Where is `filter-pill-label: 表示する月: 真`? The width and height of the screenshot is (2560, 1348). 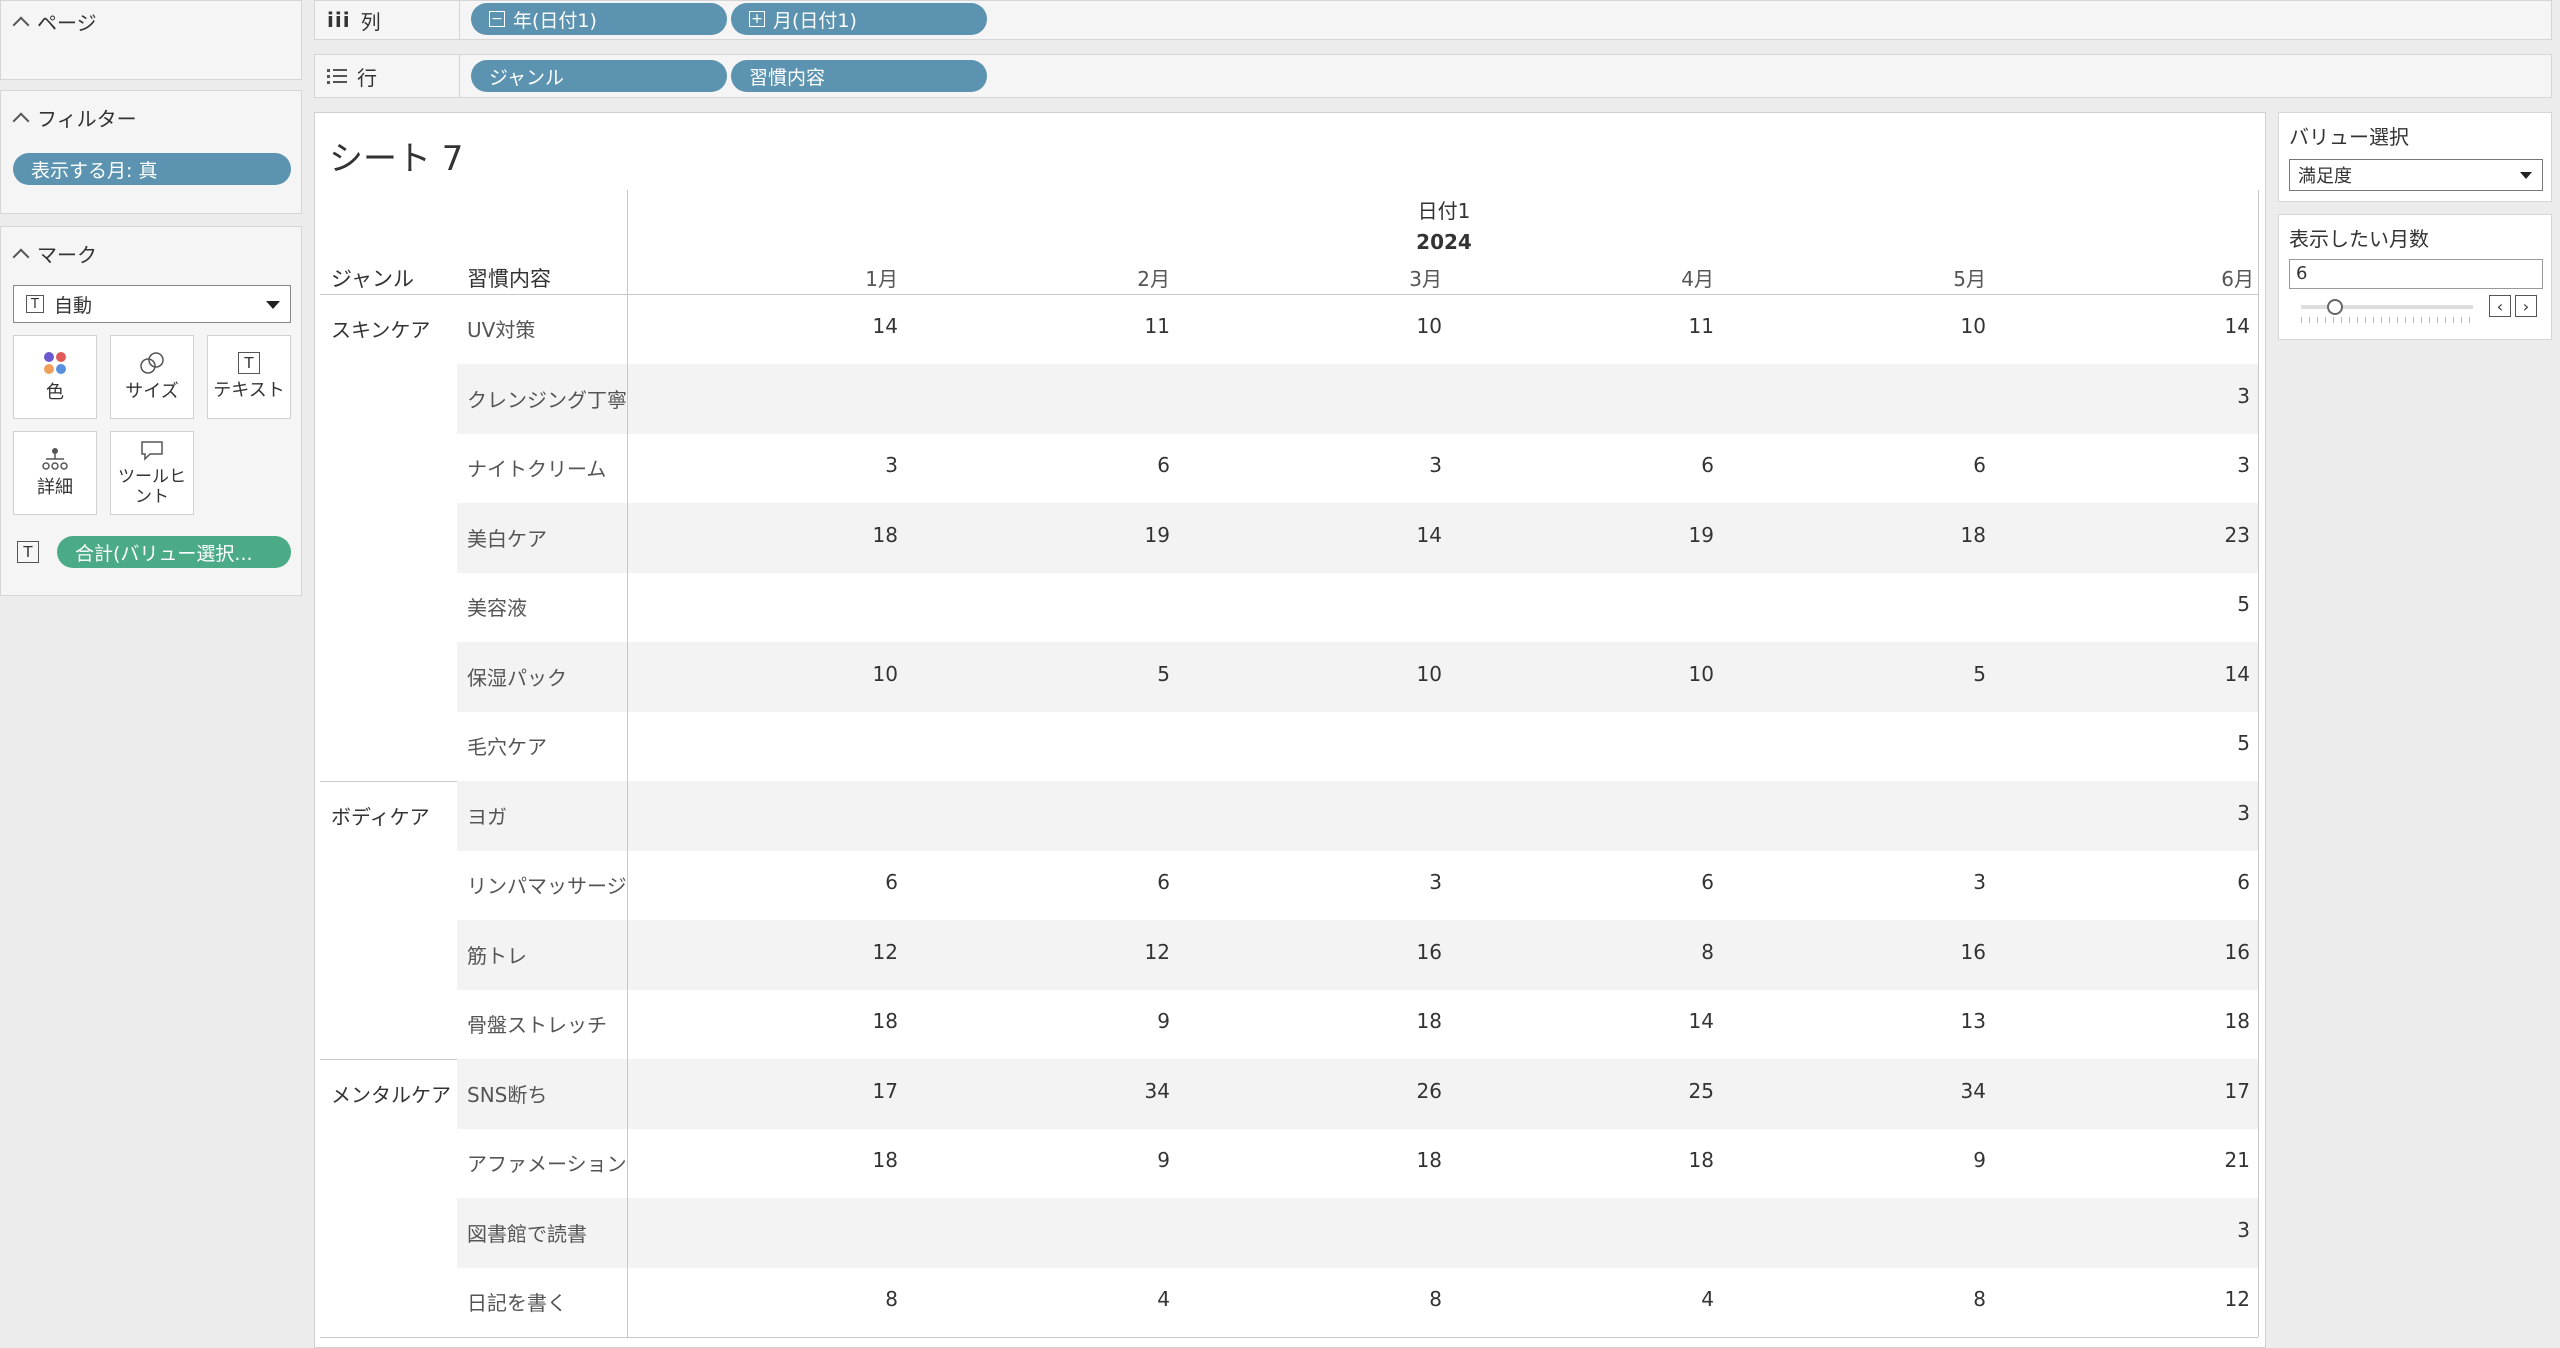 filter-pill-label: 表示する月: 真 is located at coordinates (94, 170).